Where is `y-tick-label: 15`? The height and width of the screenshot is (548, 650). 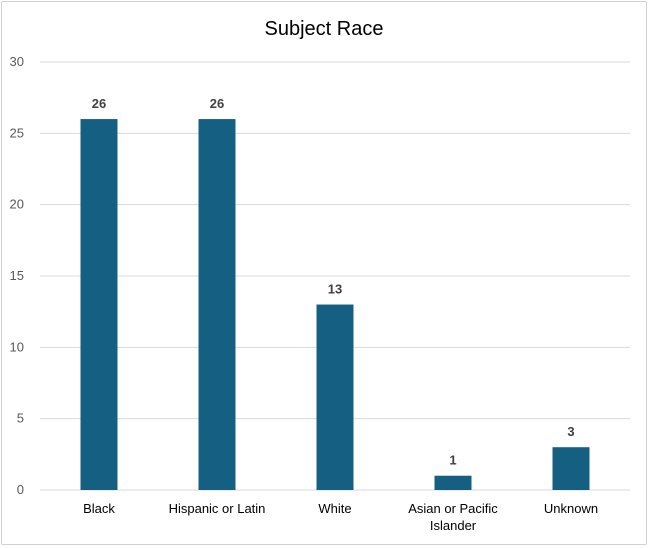 y-tick-label: 15 is located at coordinates (17, 275).